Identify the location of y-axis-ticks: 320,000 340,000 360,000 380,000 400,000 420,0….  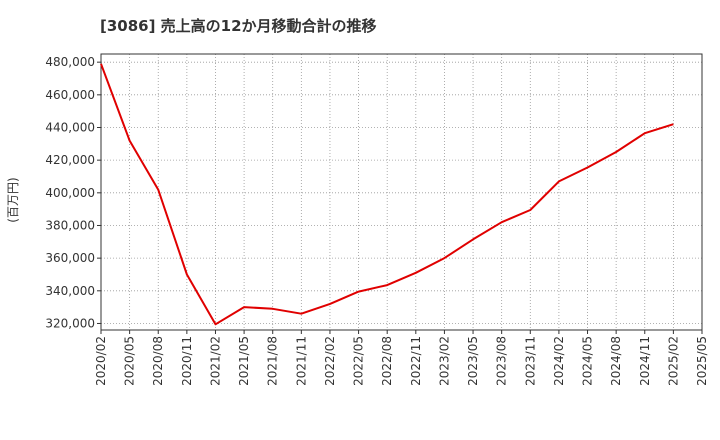
(73, 192).